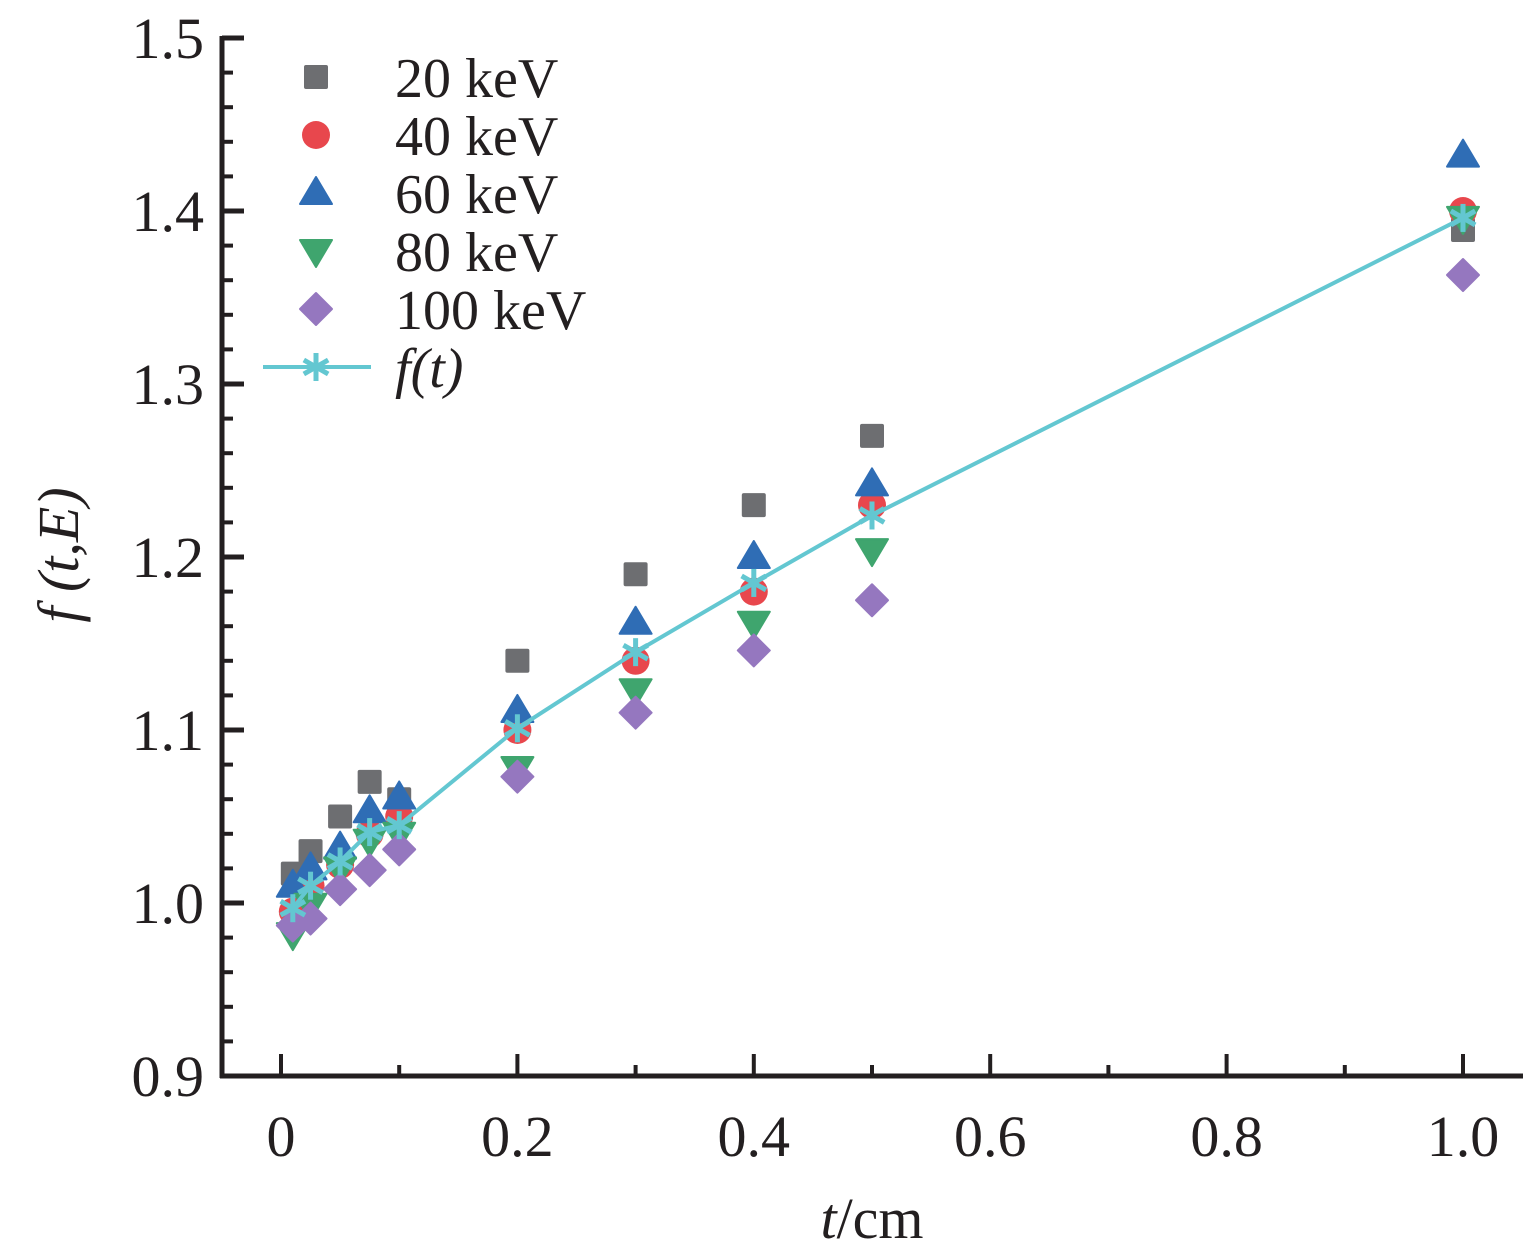  I want to click on legend-label: 60 keV, so click(476, 195).